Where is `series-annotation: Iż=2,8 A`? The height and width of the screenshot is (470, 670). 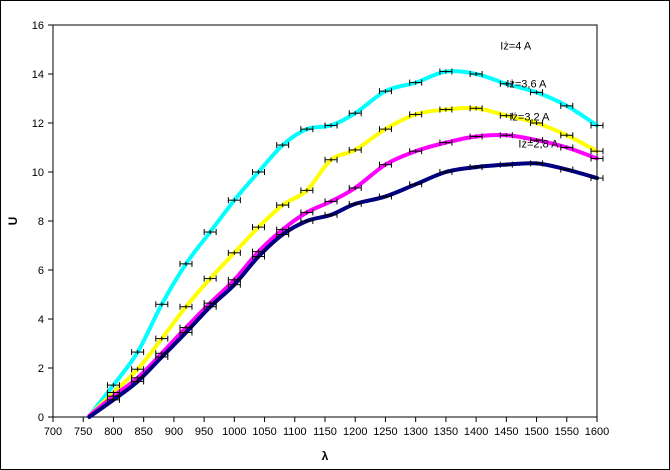
series-annotation: Iż=2,8 A is located at coordinates (538, 145).